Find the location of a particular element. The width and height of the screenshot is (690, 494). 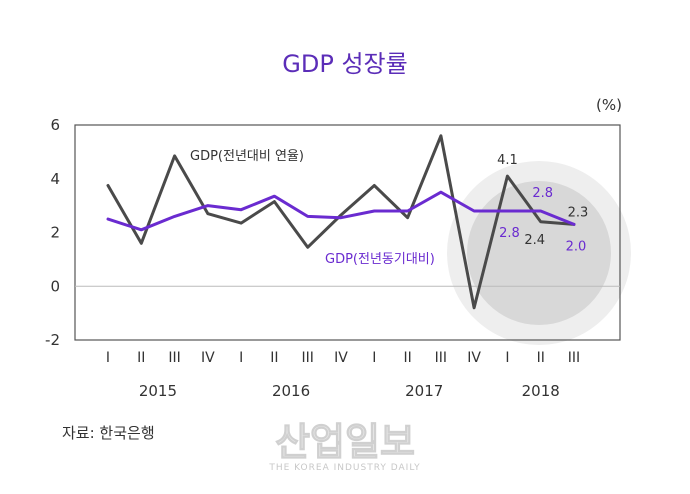

year-label: 2018 is located at coordinates (541, 391).